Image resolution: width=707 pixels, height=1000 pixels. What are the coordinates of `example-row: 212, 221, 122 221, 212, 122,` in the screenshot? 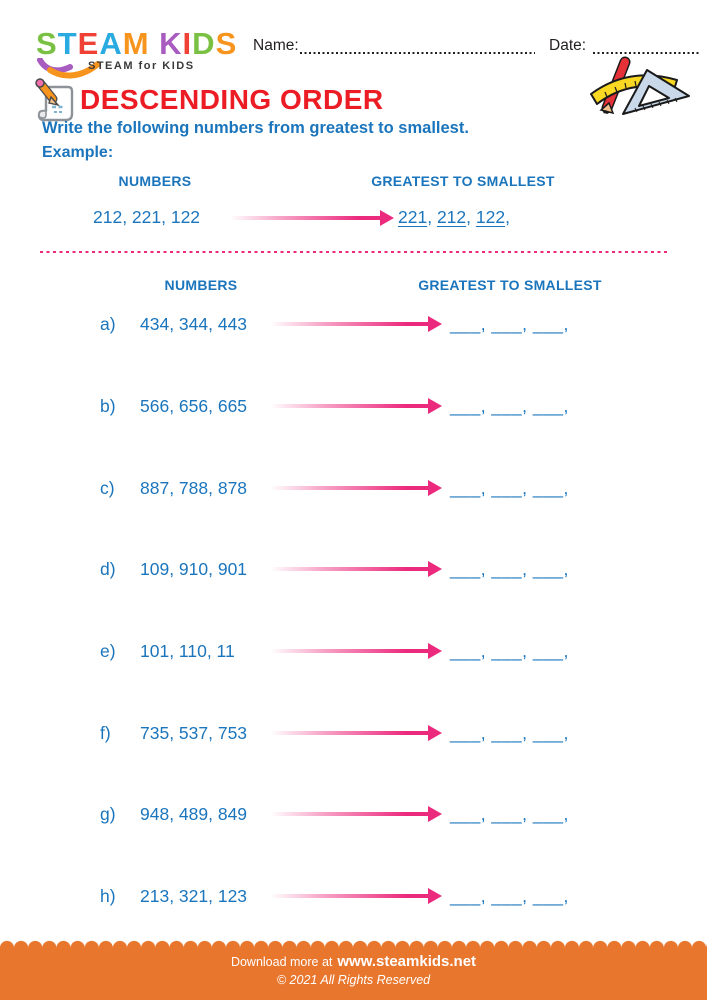 It's located at (353, 217).